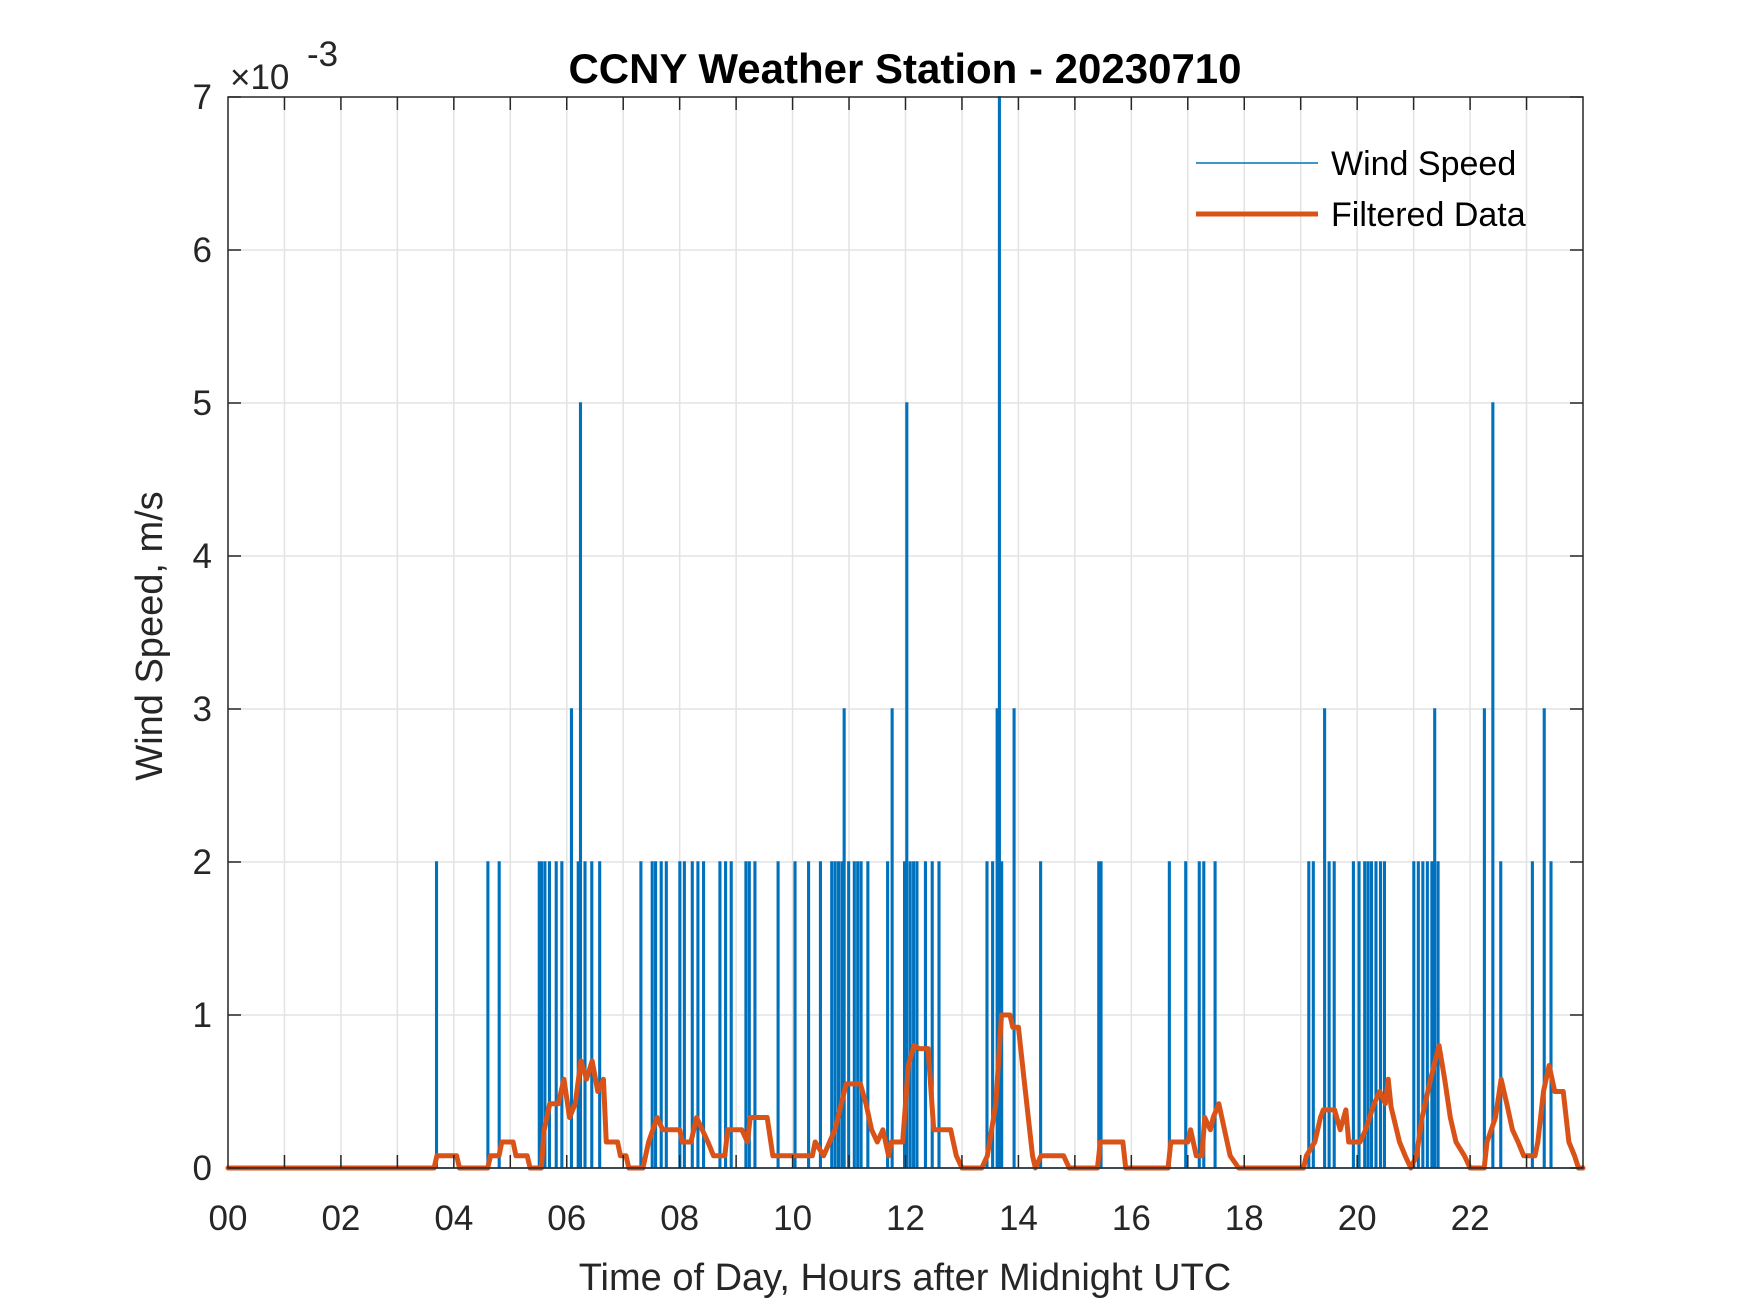  I want to click on y-tick-label: 0, so click(202, 1168).